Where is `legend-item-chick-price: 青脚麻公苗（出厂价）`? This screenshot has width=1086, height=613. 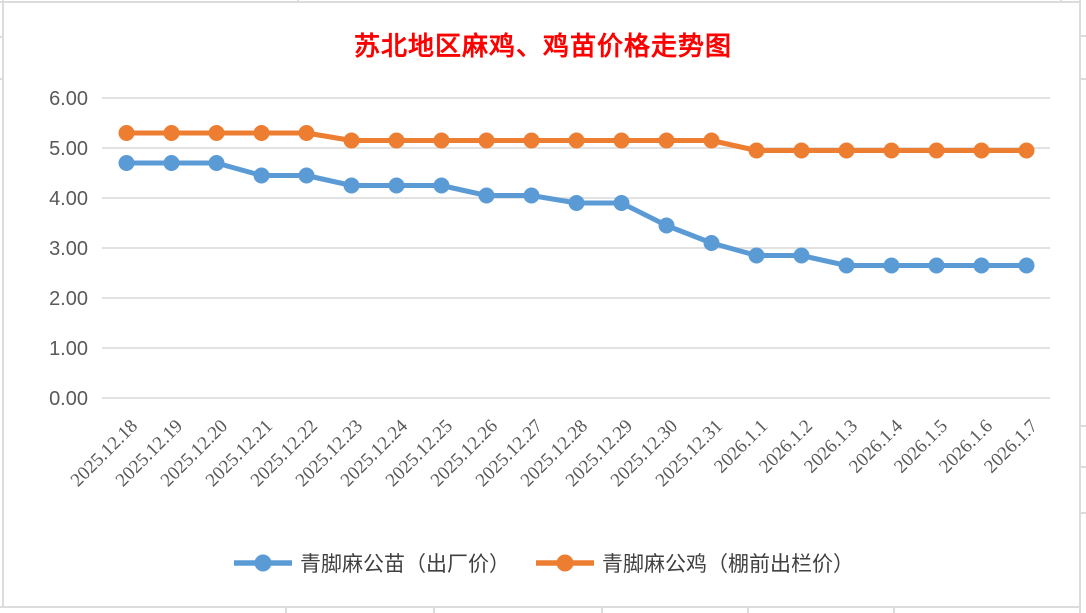
legend-item-chick-price: 青脚麻公苗（出厂价） is located at coordinates (371, 563).